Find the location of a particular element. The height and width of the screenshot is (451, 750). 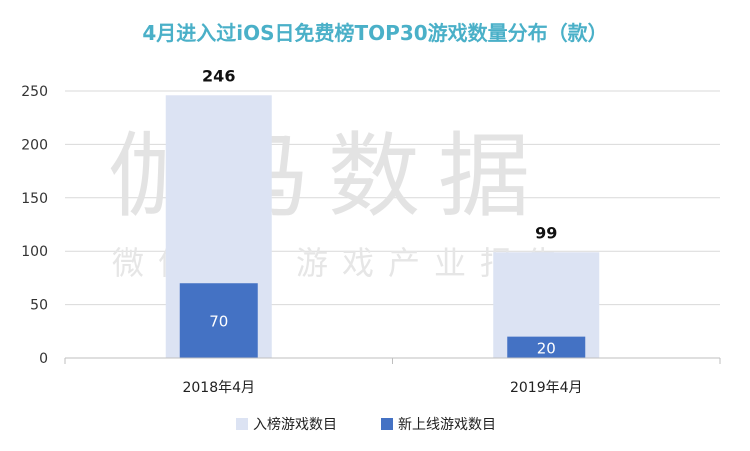

data-label-total: 99 is located at coordinates (546, 232).